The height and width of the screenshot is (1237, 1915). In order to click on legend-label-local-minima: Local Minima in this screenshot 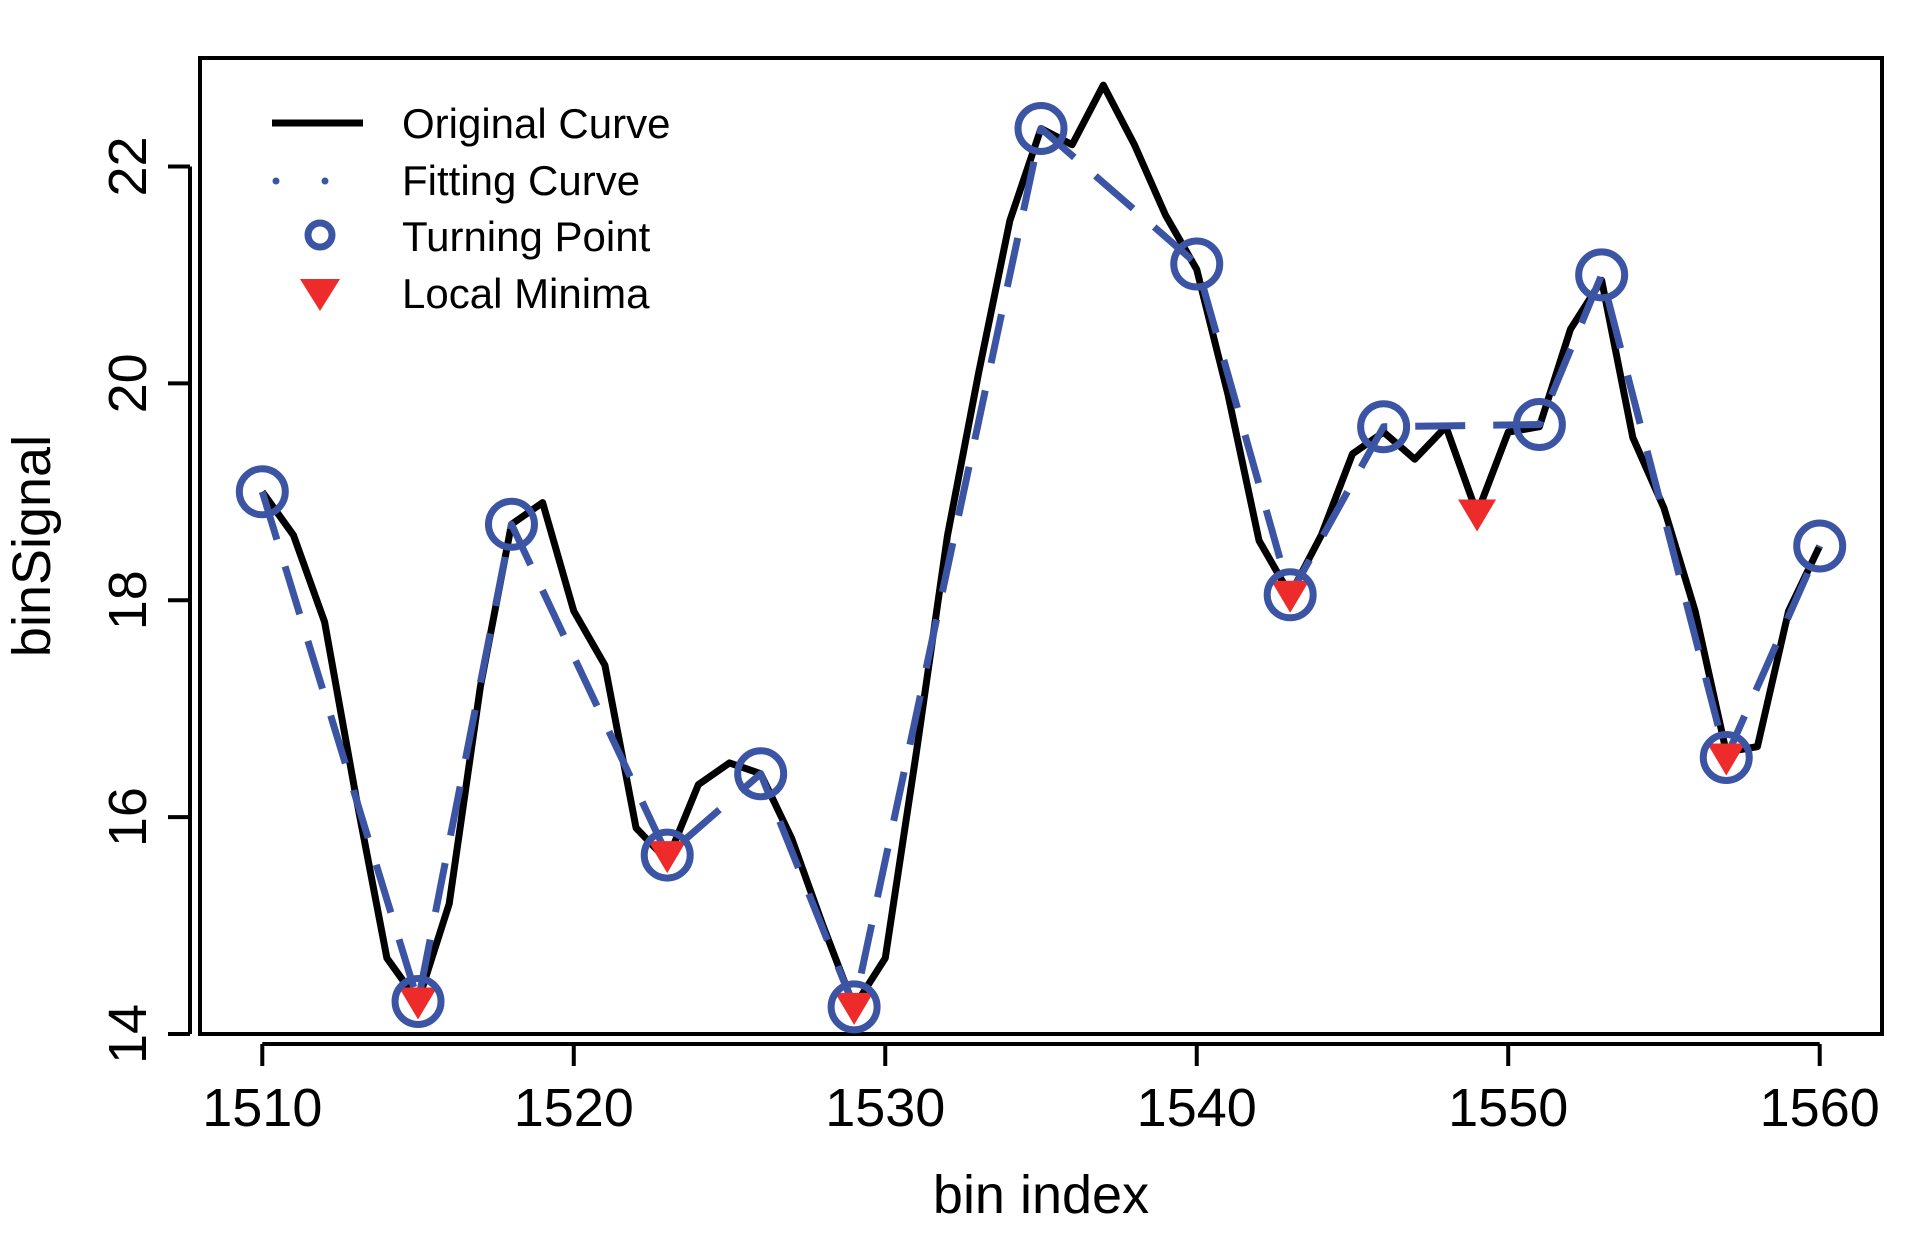, I will do `click(526, 293)`.